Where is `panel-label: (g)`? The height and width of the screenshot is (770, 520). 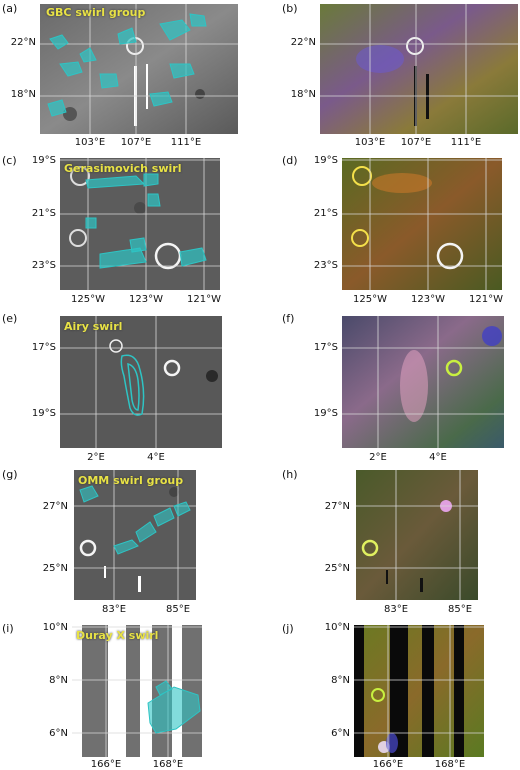 panel-label: (g) is located at coordinates (10, 474).